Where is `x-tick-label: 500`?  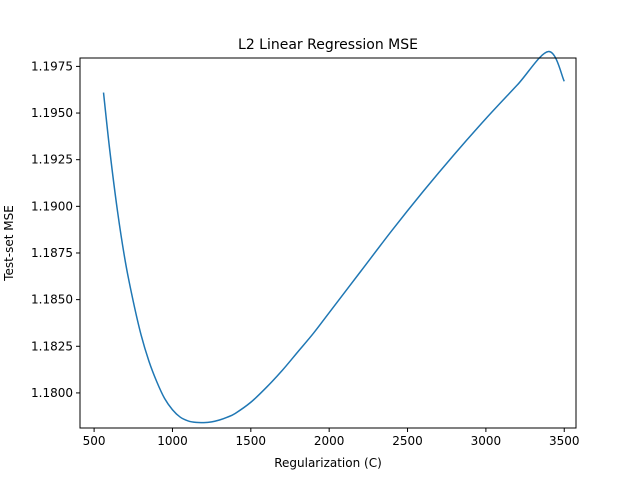 x-tick-label: 500 is located at coordinates (94, 441).